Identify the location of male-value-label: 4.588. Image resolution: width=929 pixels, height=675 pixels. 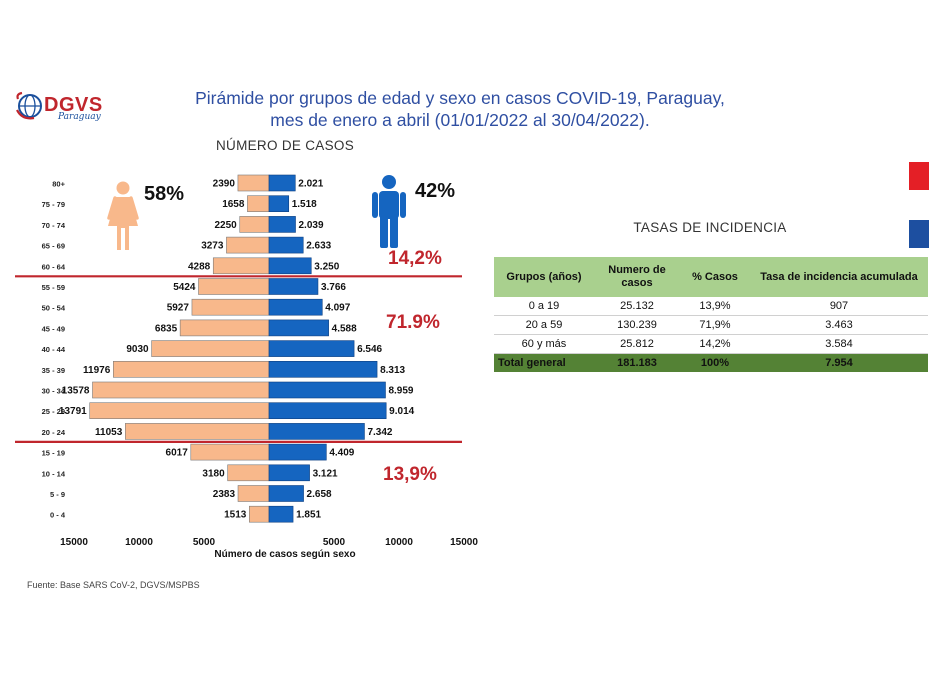
(344, 328).